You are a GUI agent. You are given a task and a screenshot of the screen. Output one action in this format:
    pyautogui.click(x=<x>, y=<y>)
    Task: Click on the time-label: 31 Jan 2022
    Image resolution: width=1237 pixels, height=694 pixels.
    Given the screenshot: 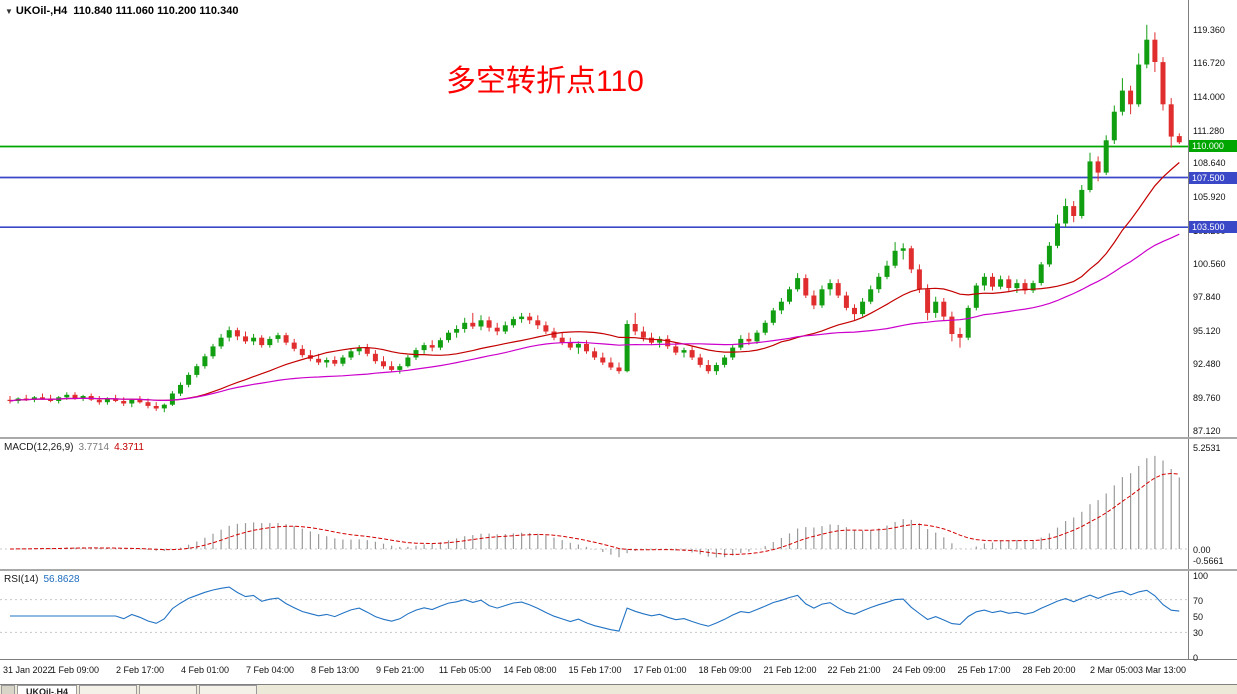 What is the action you would take?
    pyautogui.click(x=28, y=670)
    